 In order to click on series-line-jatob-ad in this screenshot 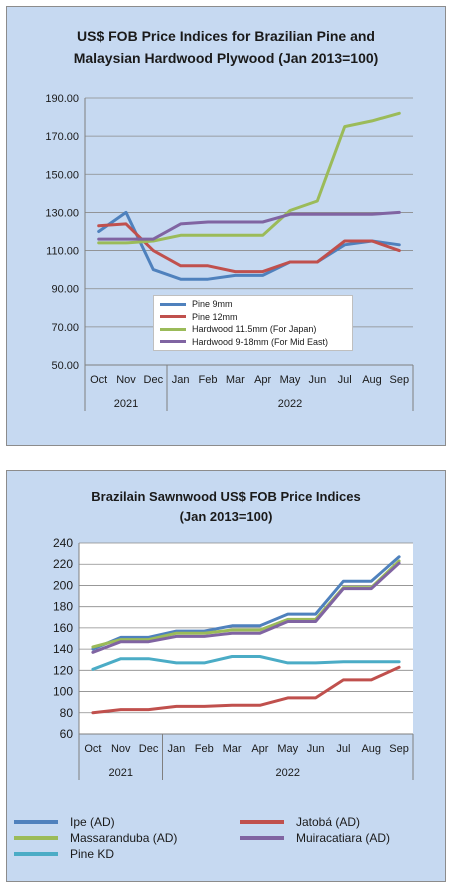, I will do `click(246, 690)`.